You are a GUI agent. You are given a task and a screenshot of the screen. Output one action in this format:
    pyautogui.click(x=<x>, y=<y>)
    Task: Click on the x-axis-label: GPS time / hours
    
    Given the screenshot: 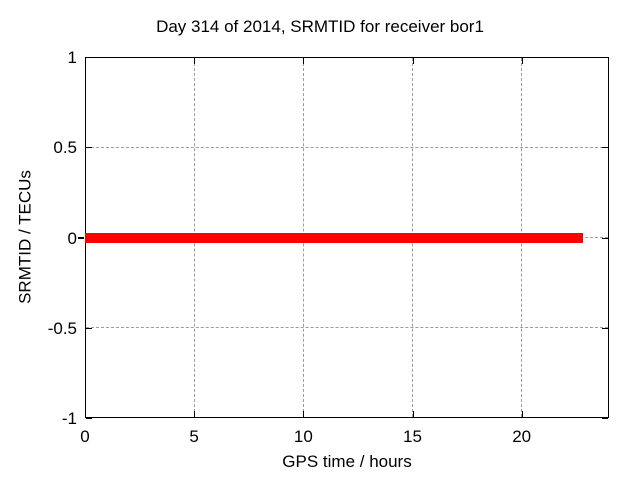 What is the action you would take?
    pyautogui.click(x=347, y=461)
    